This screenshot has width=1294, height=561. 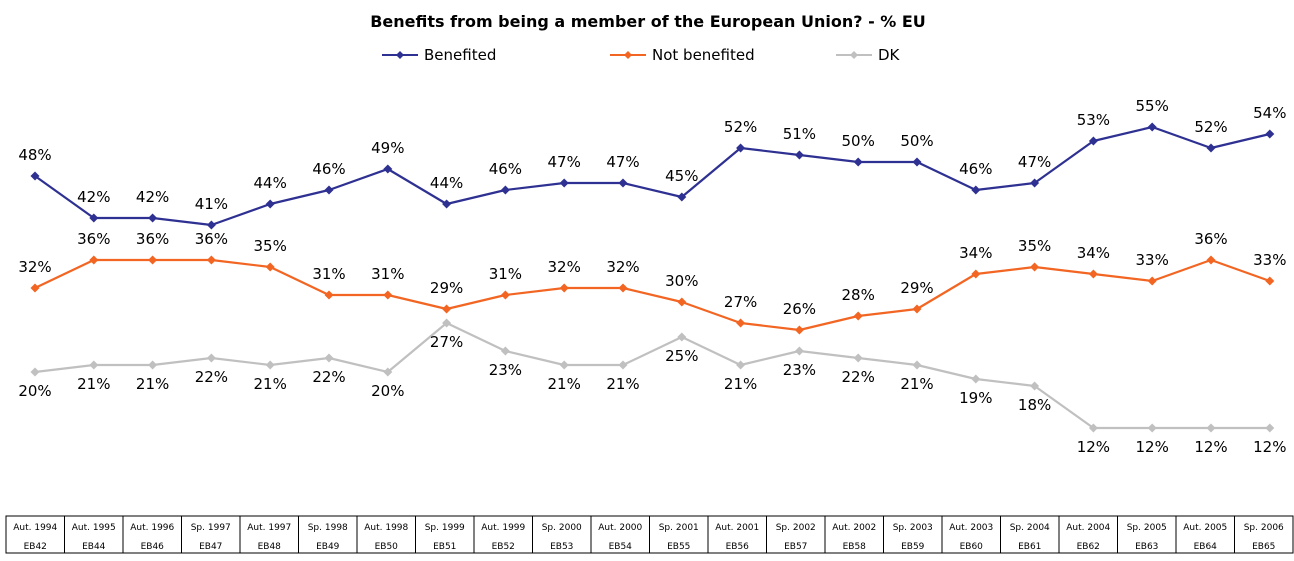 I want to click on category-code-18: EB62, so click(x=1088, y=547).